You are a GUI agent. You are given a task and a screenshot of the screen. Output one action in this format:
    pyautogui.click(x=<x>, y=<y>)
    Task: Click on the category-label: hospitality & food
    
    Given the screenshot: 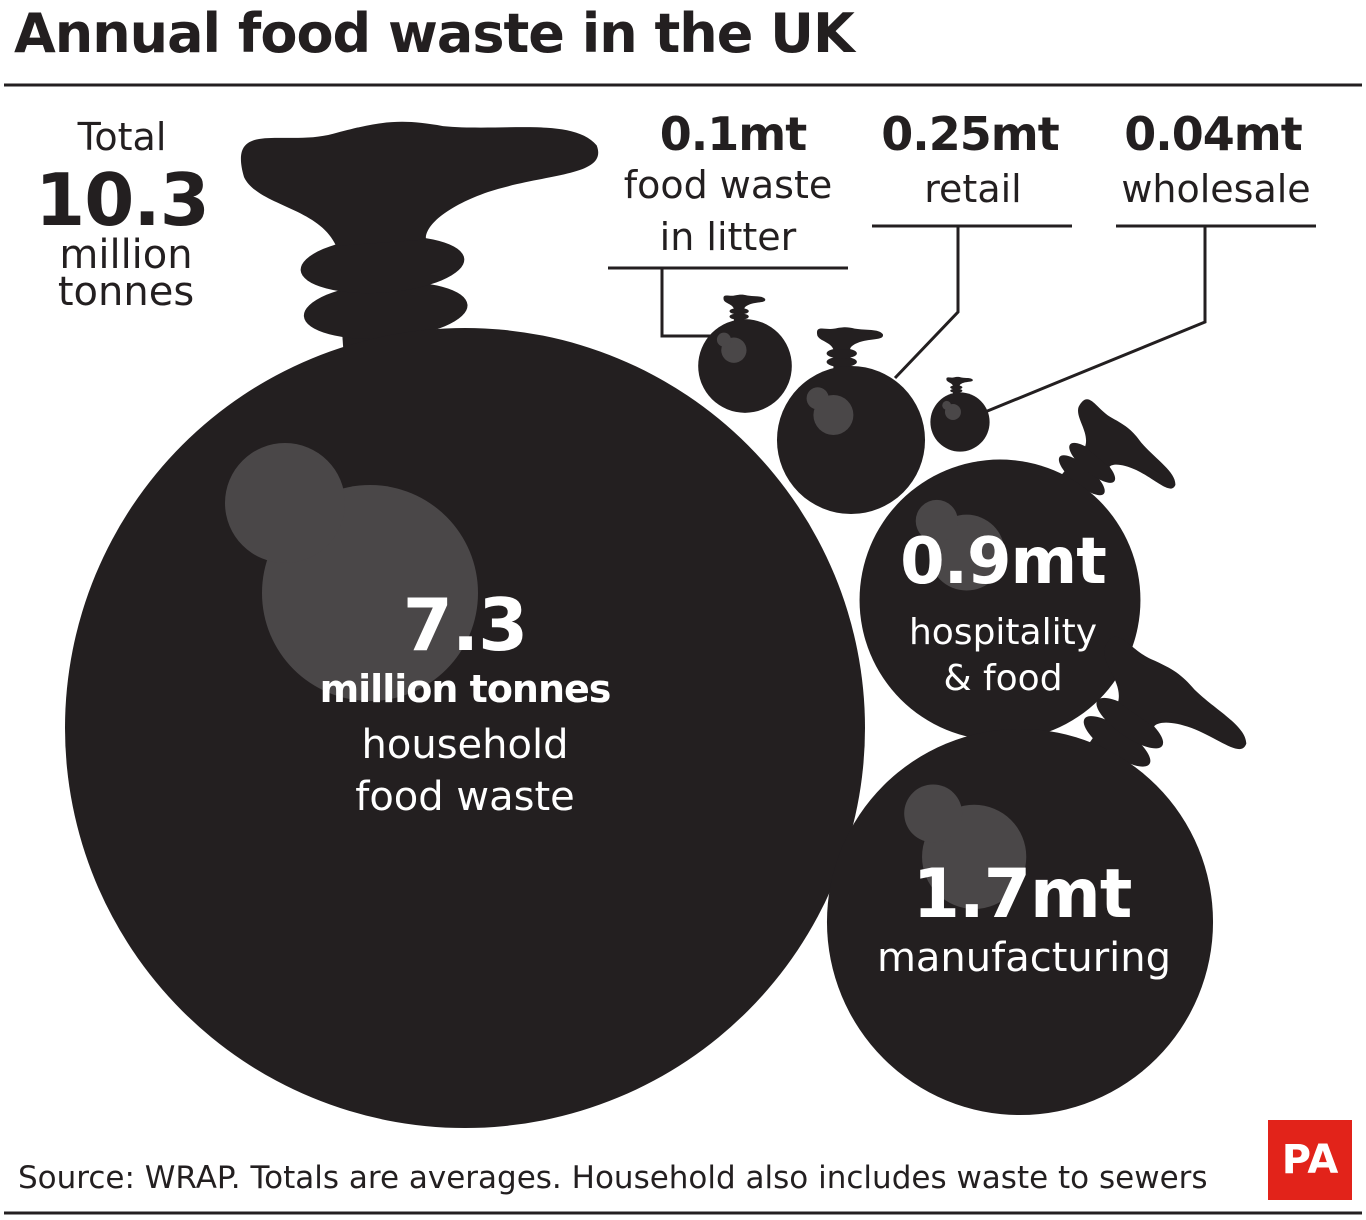 What is the action you would take?
    pyautogui.click(x=1003, y=655)
    